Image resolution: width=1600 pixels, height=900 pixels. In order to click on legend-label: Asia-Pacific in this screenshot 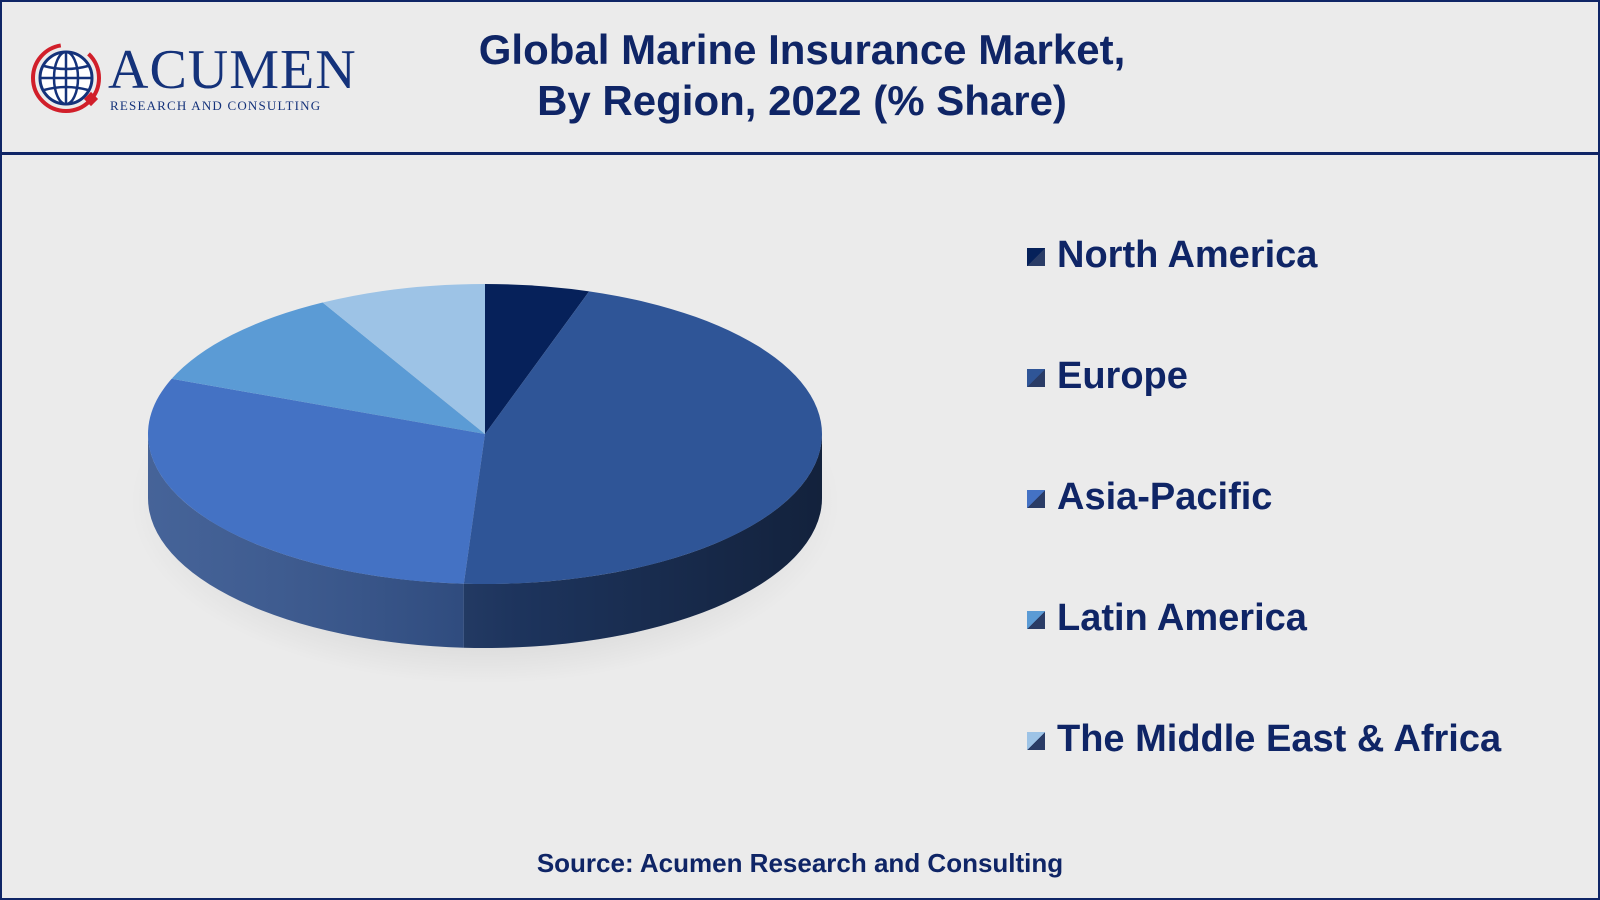, I will do `click(1165, 497)`.